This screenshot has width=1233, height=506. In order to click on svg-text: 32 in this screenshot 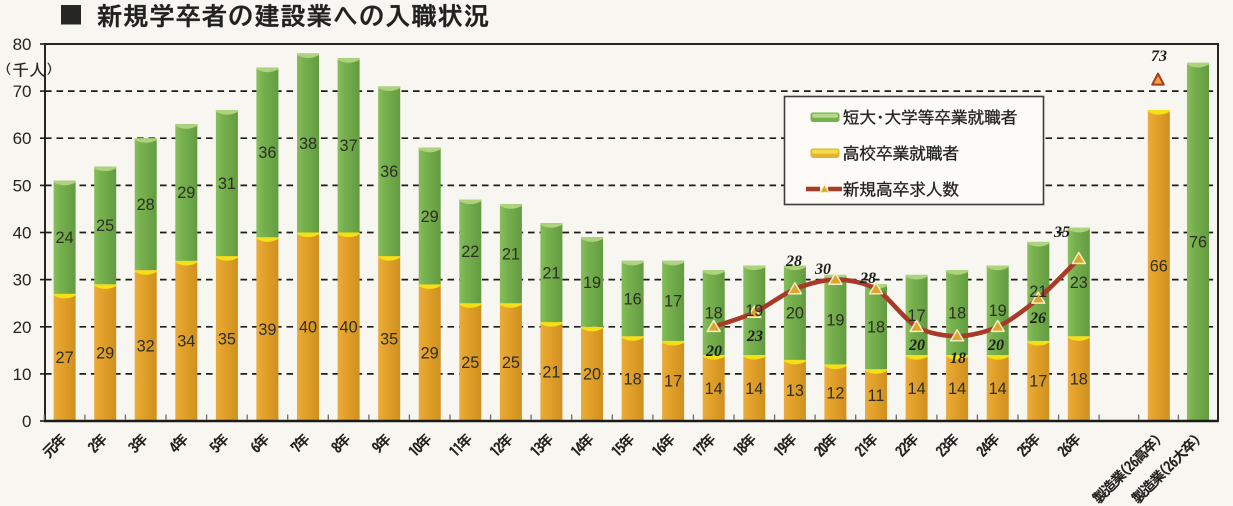, I will do `click(146, 346)`.